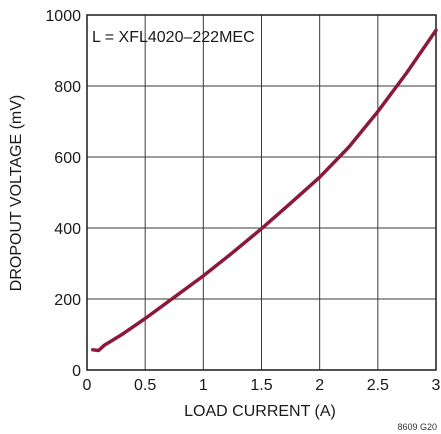 This screenshot has width=441, height=434. I want to click on figure-code: 8609 G20, so click(417, 427).